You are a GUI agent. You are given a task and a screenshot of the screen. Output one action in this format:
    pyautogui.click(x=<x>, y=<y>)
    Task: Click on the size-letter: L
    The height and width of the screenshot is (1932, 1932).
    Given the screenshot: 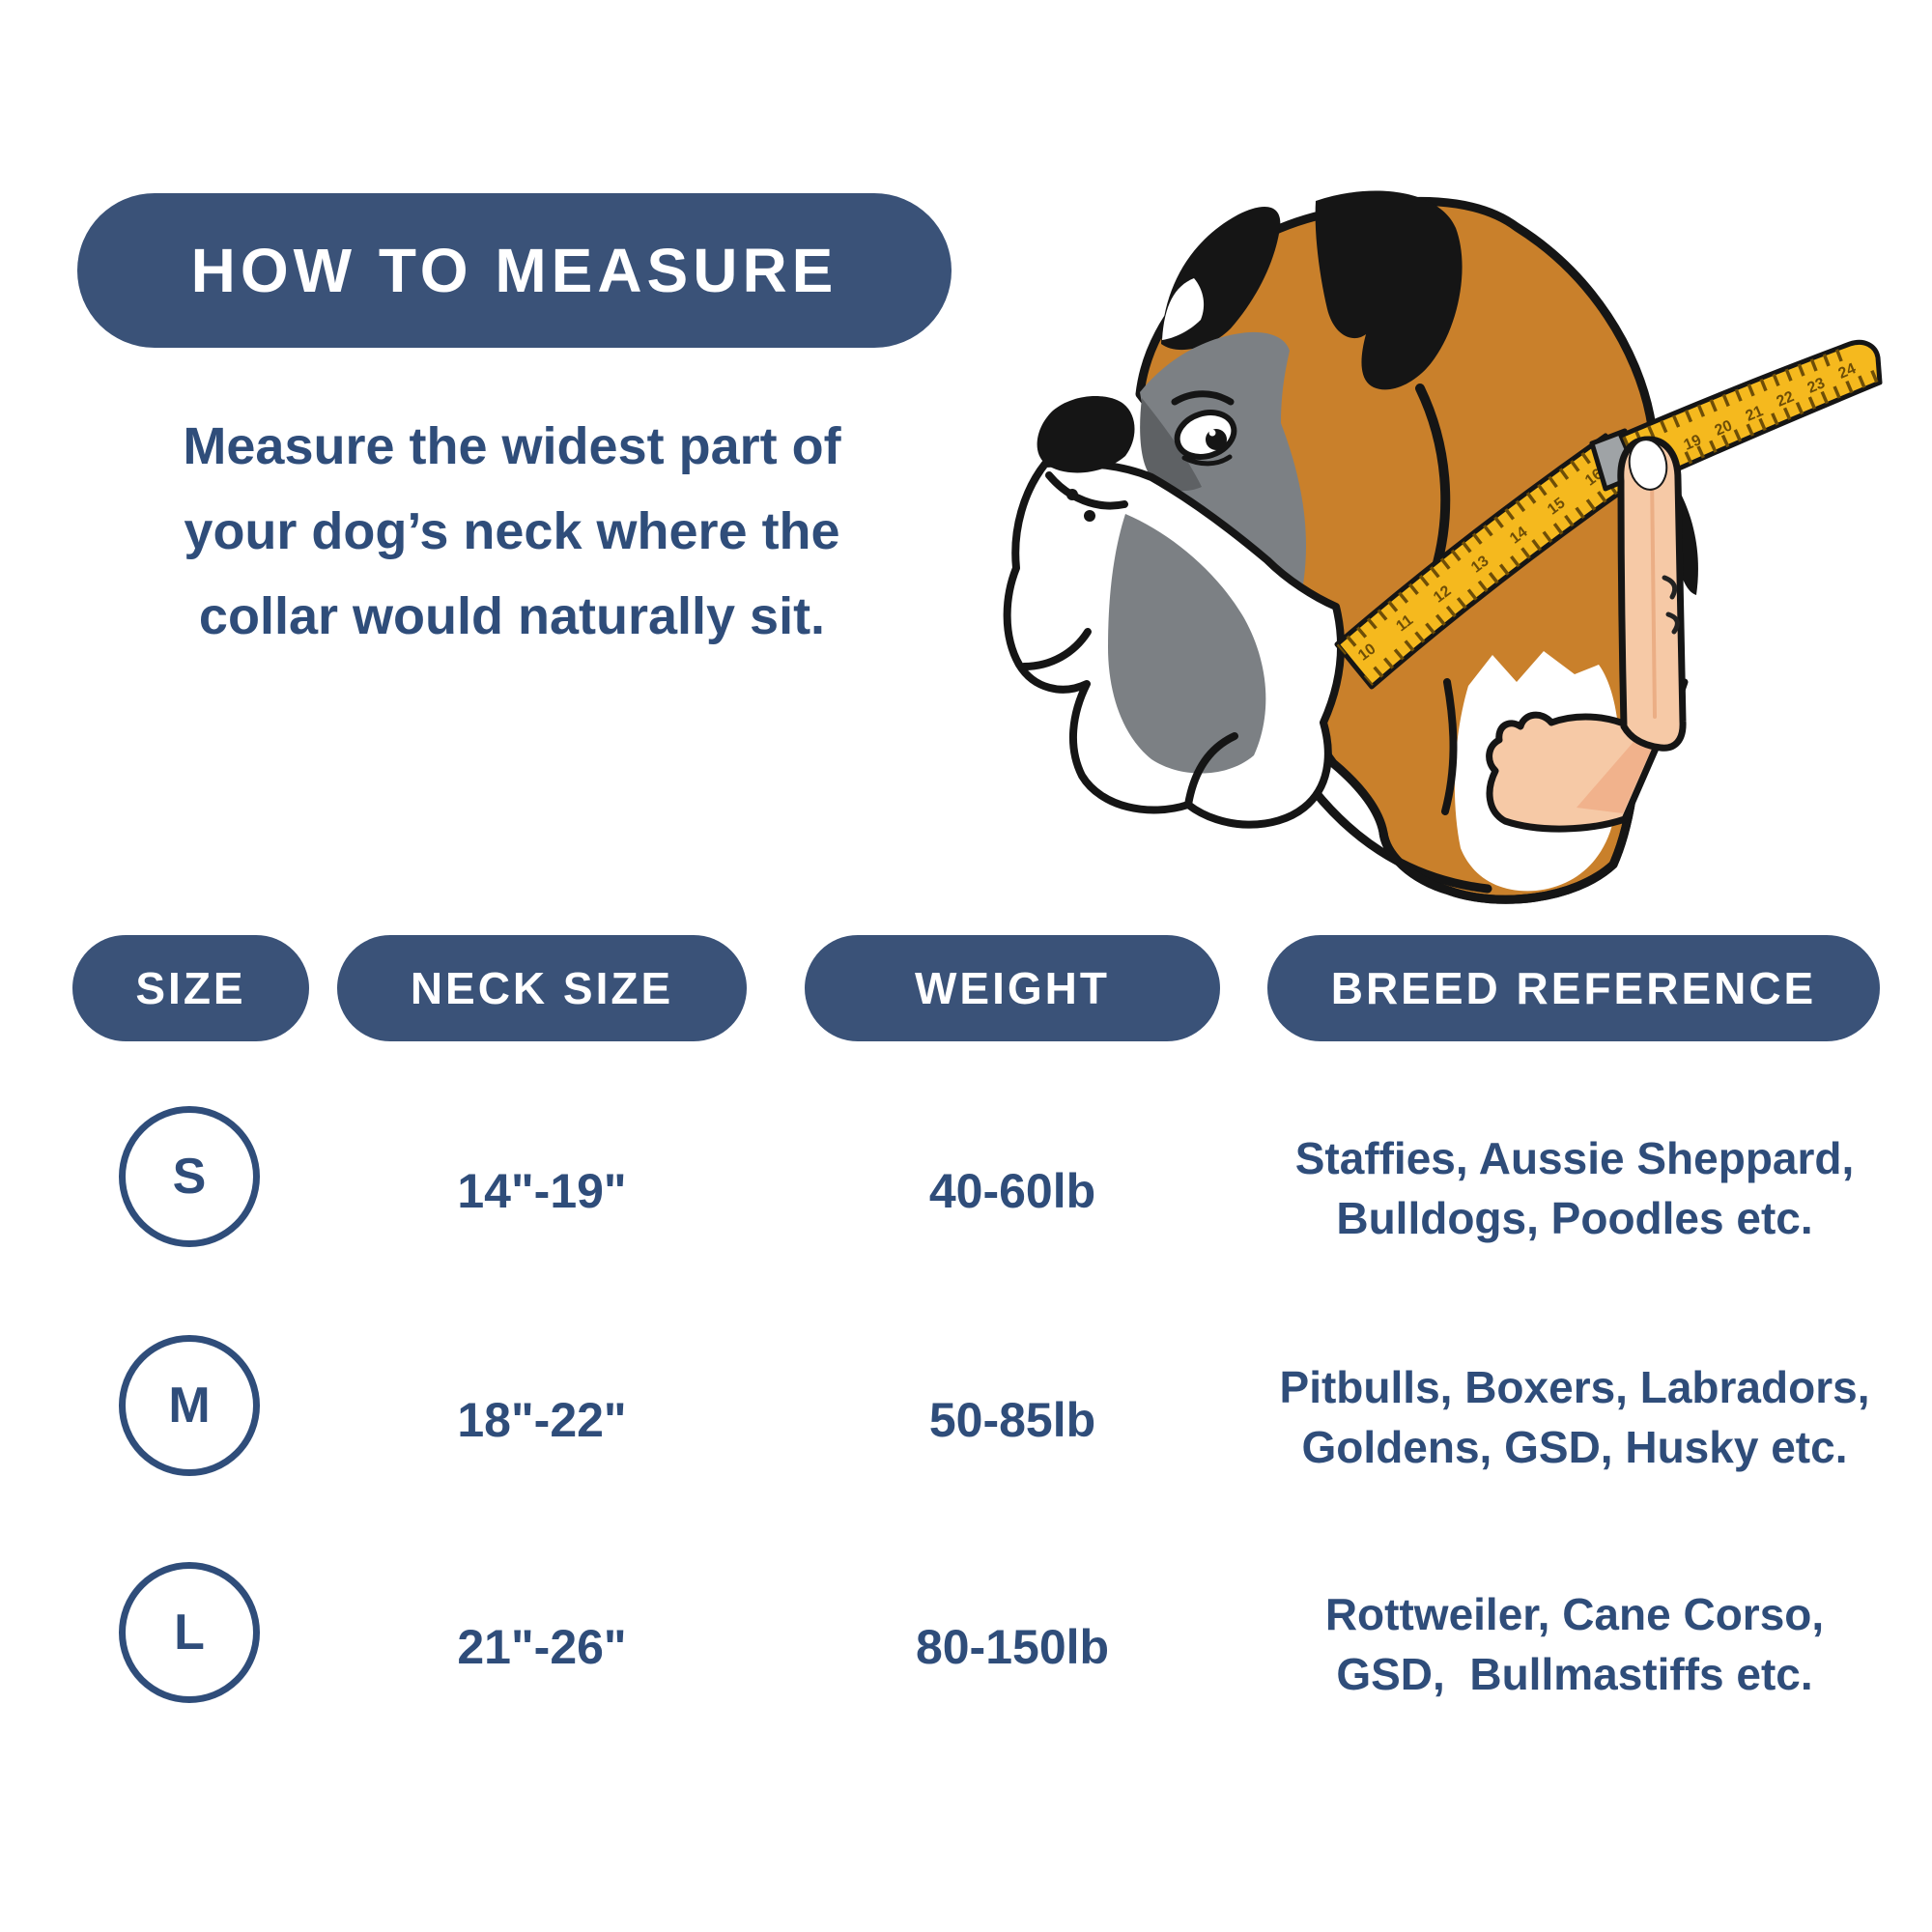 What is the action you would take?
    pyautogui.click(x=189, y=1633)
    